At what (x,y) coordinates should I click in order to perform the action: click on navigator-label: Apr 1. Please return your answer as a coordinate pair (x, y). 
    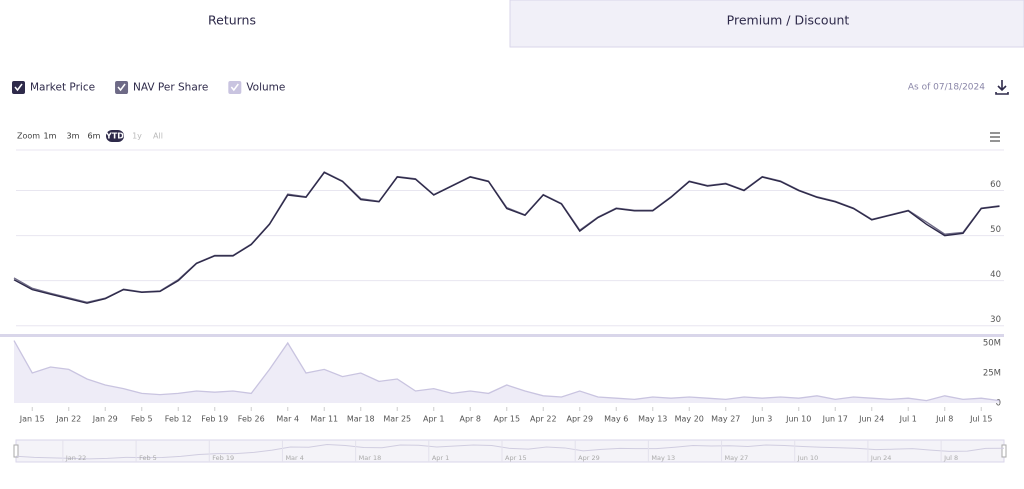
    Looking at the image, I should click on (440, 458).